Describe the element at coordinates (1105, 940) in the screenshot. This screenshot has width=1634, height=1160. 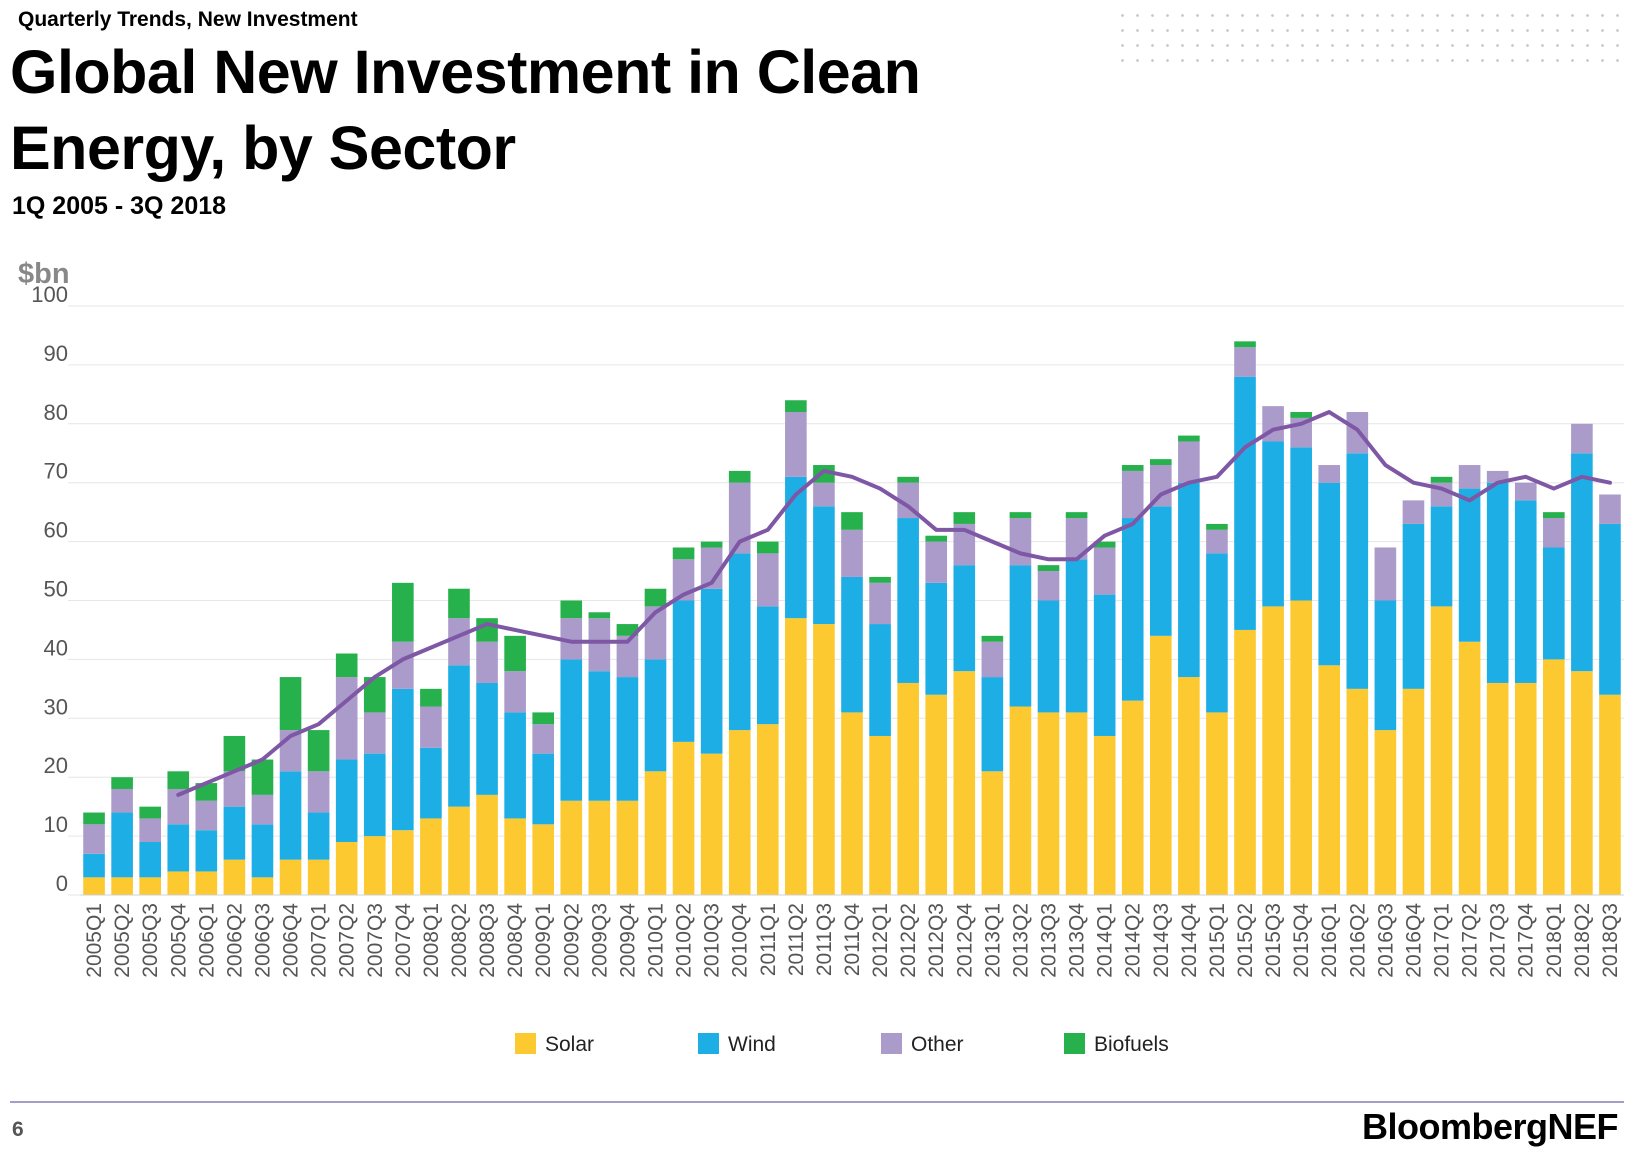
I see `x-tick-label: 2014Q1` at that location.